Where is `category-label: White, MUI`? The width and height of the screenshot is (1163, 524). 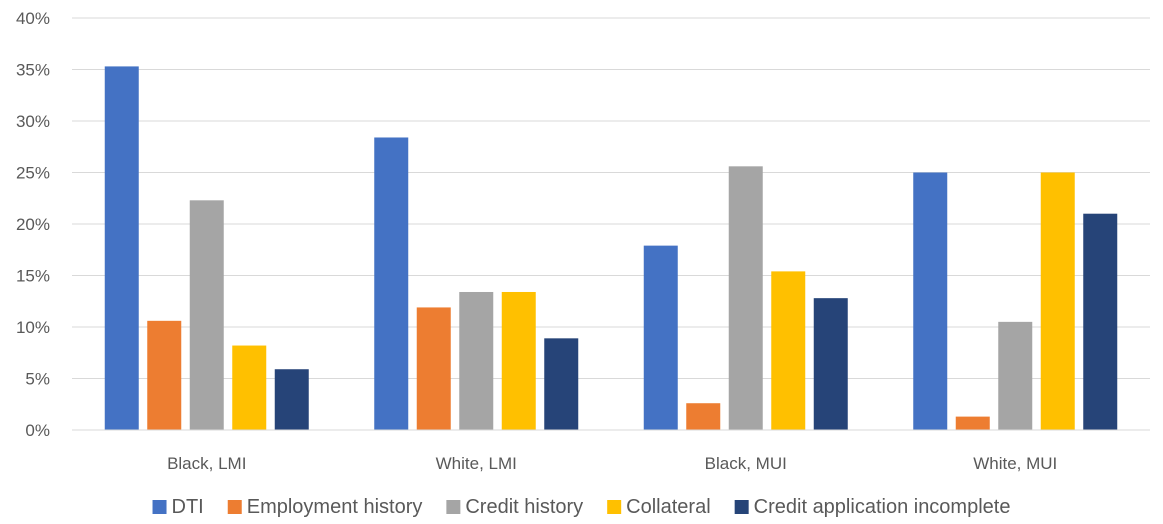 category-label: White, MUI is located at coordinates (1015, 463).